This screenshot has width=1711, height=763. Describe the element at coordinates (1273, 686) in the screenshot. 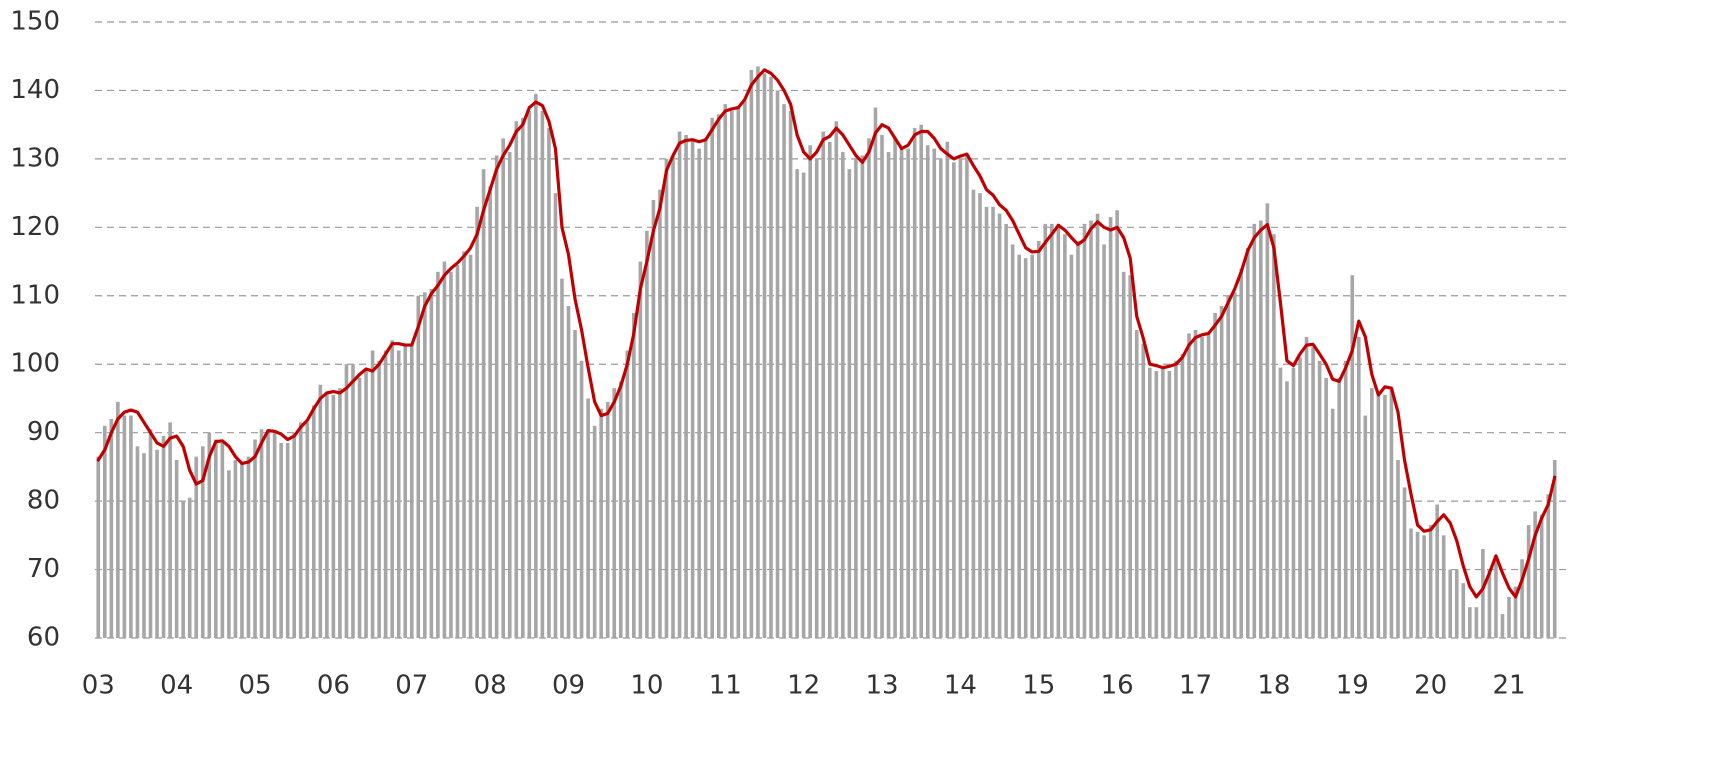

I see `x-tick-label: 18` at that location.